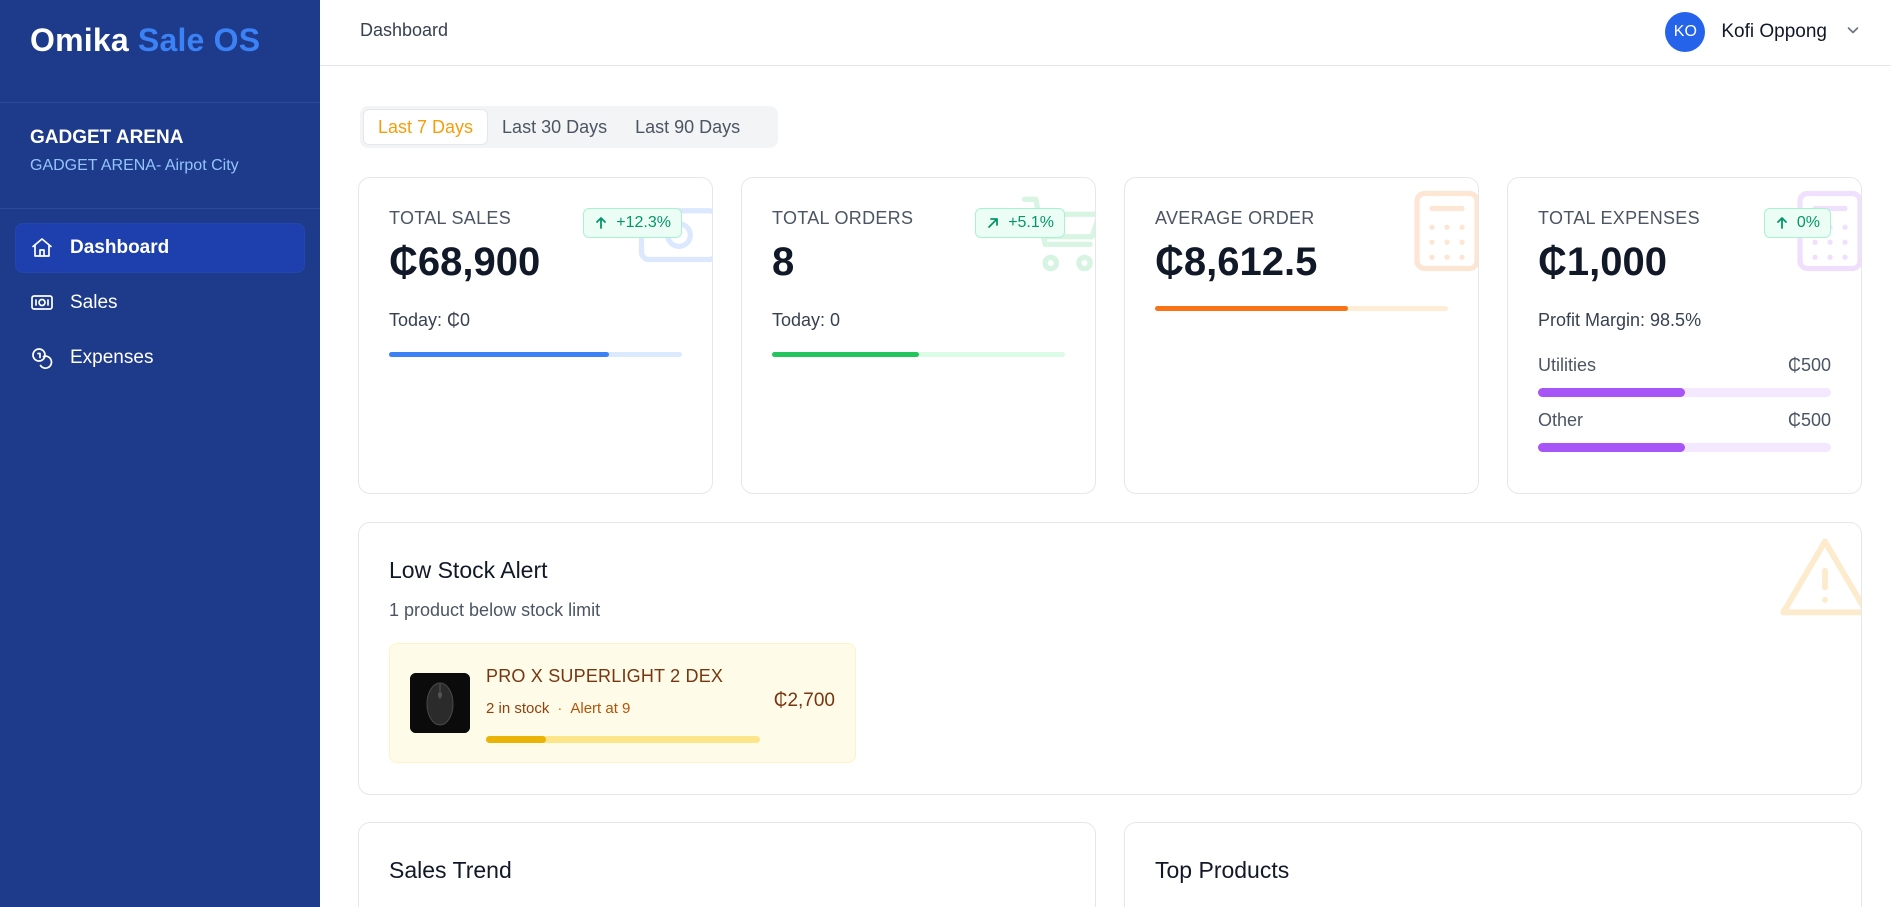 Image resolution: width=1891 pixels, height=907 pixels. Describe the element at coordinates (1493, 864) in the screenshot. I see `top-products-card: Top Products` at that location.